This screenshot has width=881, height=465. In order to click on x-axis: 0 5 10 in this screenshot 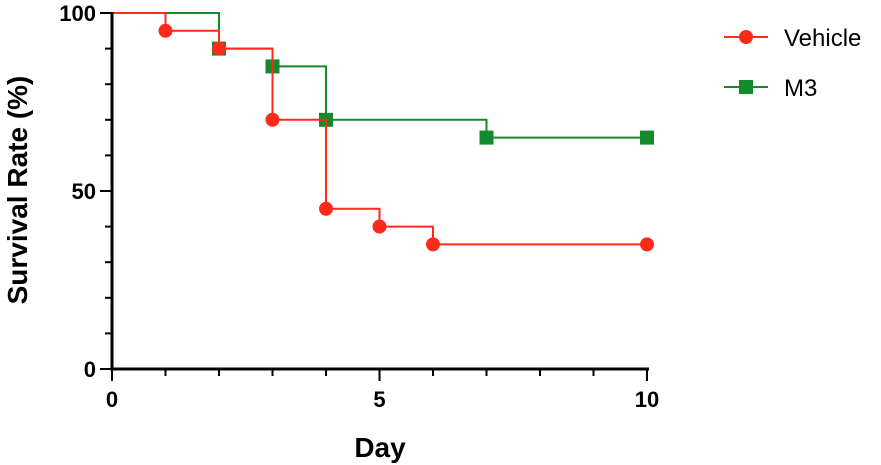, I will do `click(382, 389)`.